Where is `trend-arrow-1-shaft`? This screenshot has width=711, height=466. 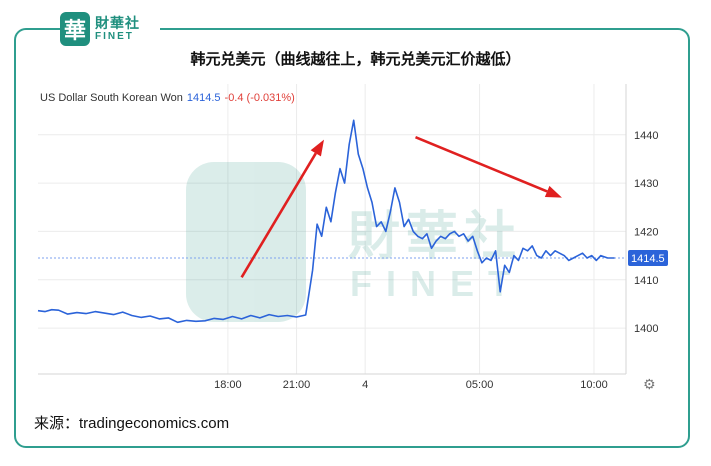 trend-arrow-1-shaft is located at coordinates (481, 164).